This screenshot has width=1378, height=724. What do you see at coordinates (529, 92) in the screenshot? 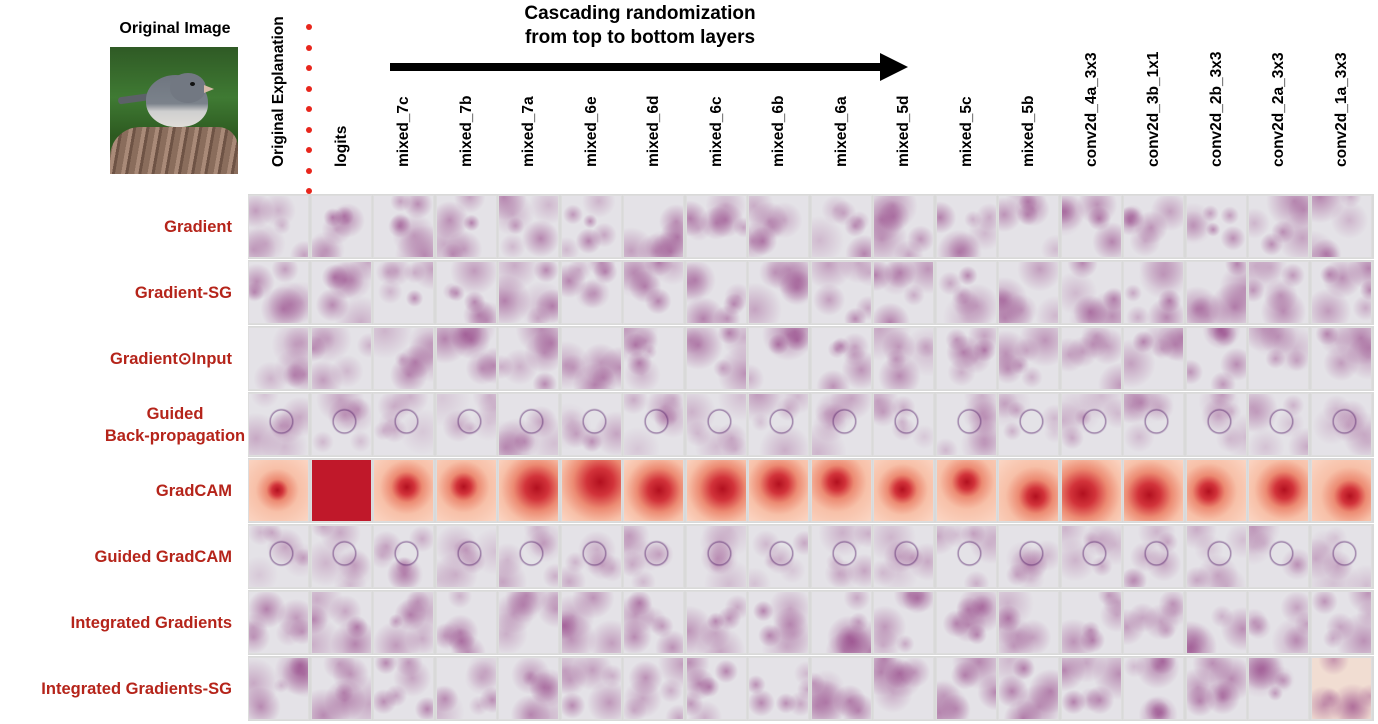
I see `column-header: mixed_7a` at bounding box center [529, 92].